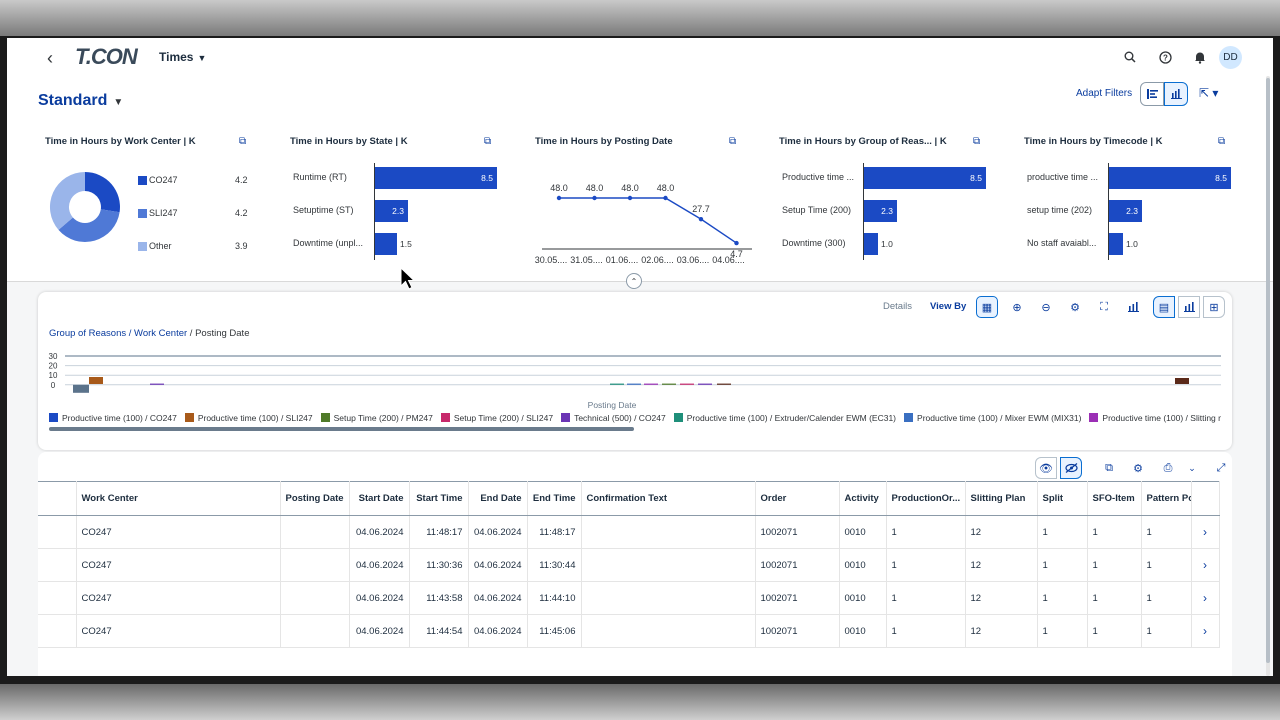 This screenshot has width=1280, height=720. Describe the element at coordinates (178, 498) in the screenshot. I see `column-header: Work Center` at that location.